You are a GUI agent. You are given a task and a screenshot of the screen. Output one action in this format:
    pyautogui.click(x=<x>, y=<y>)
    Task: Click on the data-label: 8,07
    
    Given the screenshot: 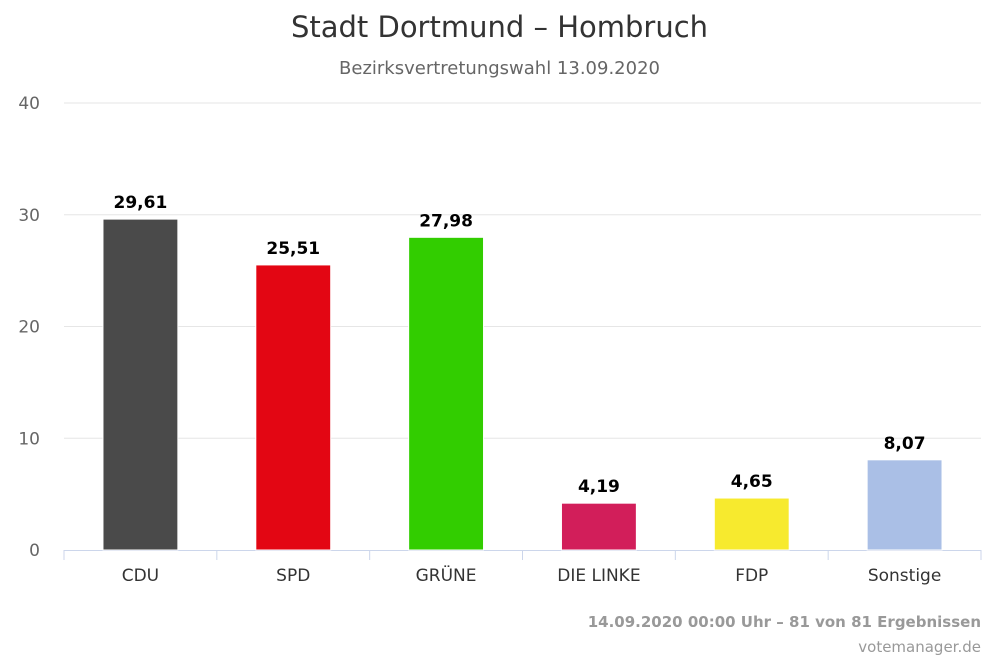 What is the action you would take?
    pyautogui.click(x=905, y=444)
    